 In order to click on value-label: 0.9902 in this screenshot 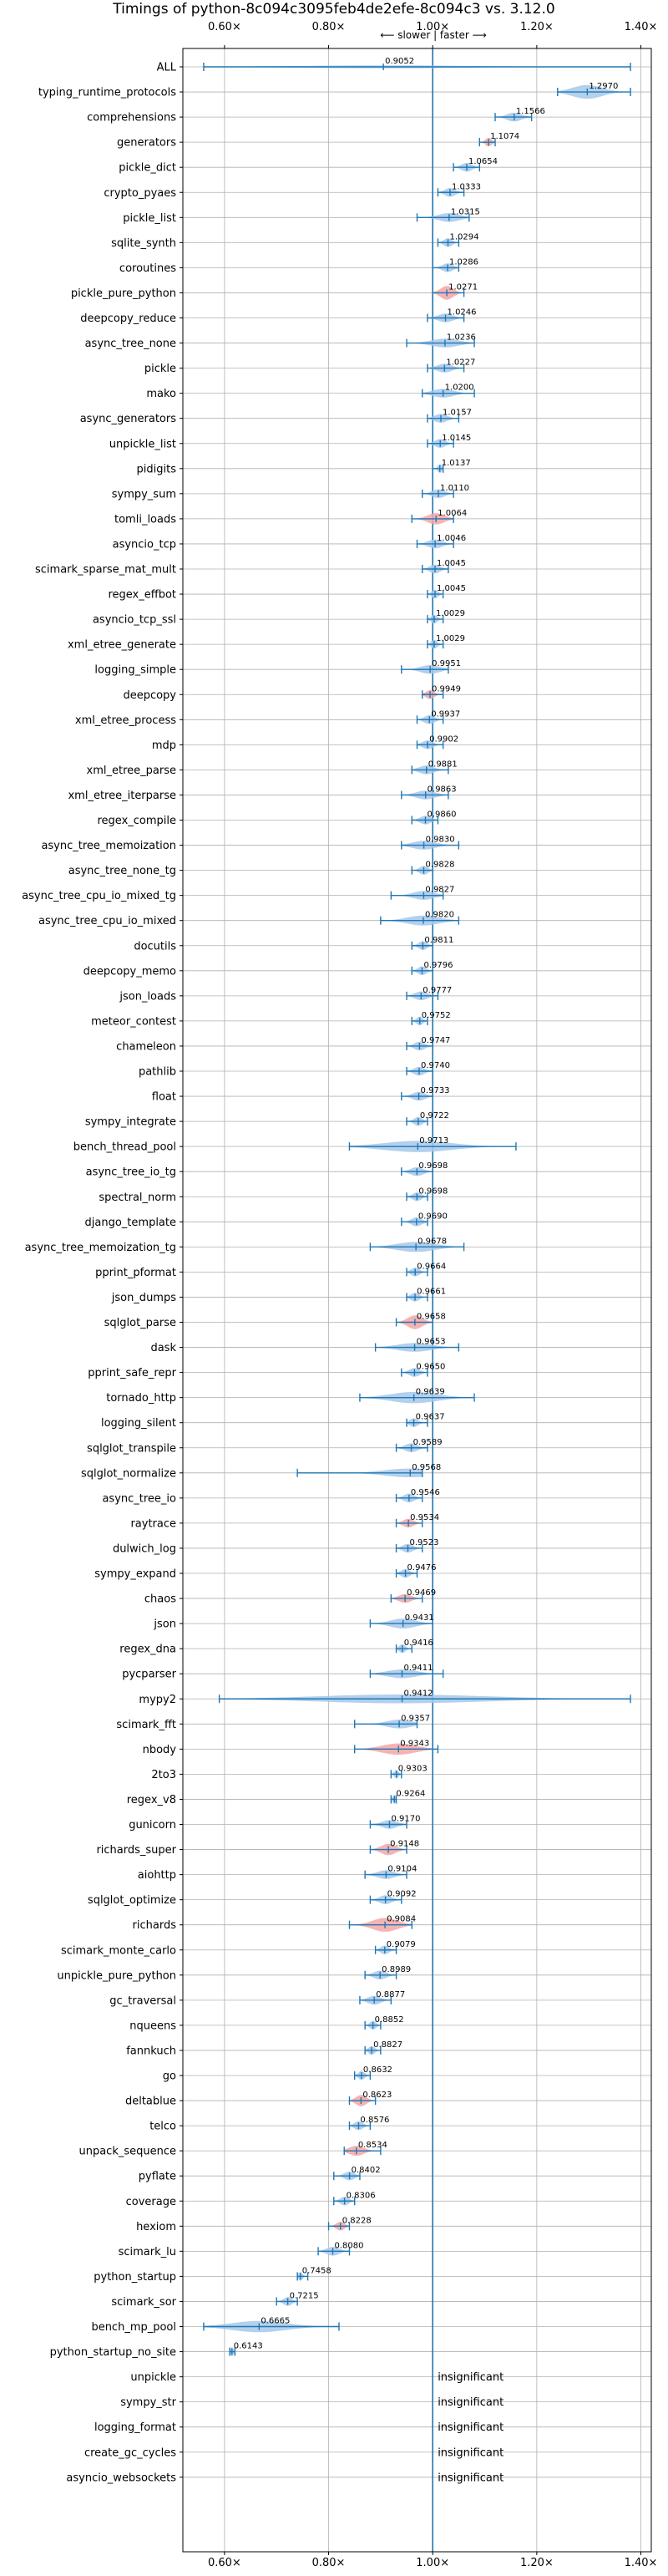, I will do `click(443, 739)`.